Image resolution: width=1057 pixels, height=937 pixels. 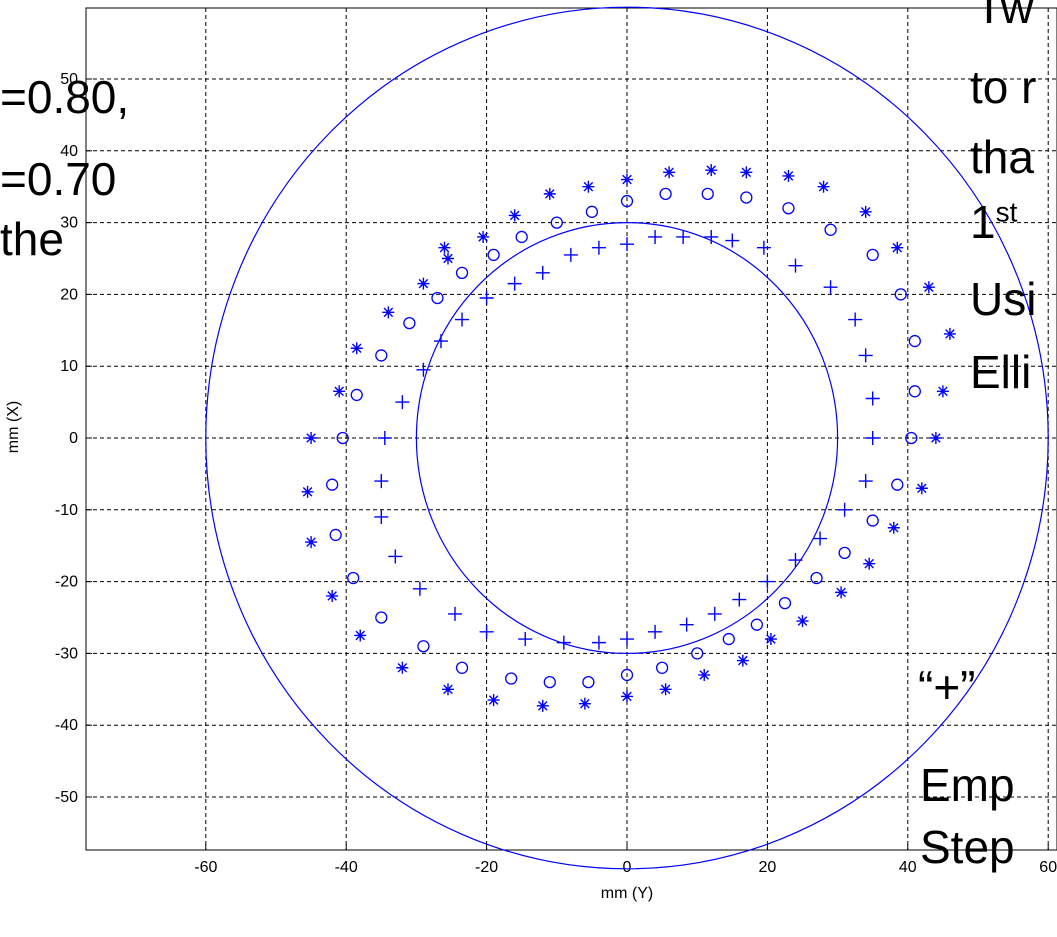 I want to click on left-text-line-3: the, so click(x=32, y=239).